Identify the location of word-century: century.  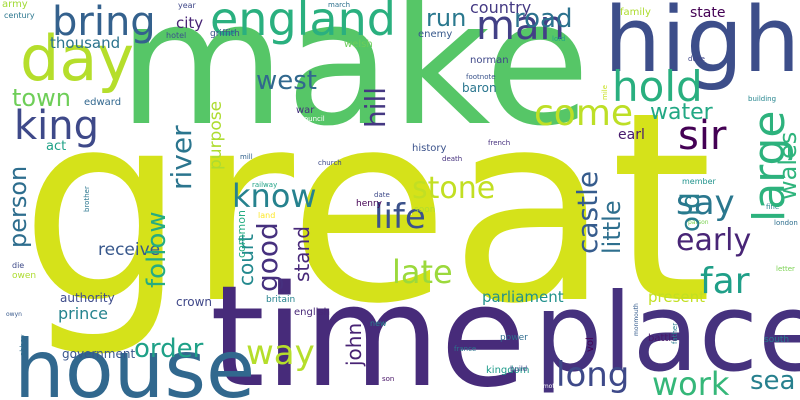
(19, 15).